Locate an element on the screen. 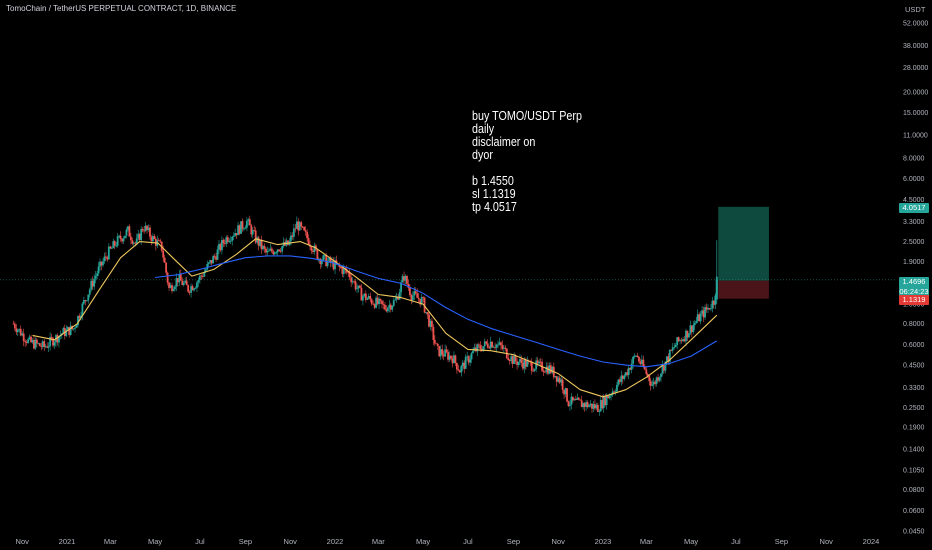  y-tick-label: 0.6000 is located at coordinates (914, 345).